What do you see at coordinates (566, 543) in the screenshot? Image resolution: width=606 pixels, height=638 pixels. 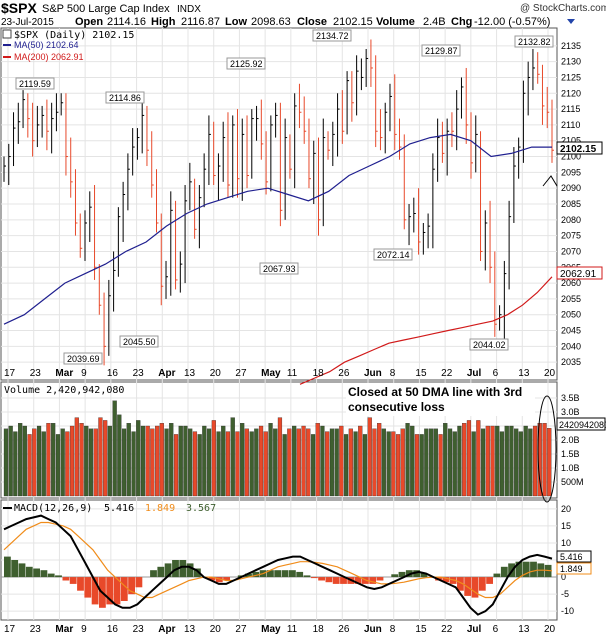 I see `macd-tick-label: 10` at bounding box center [566, 543].